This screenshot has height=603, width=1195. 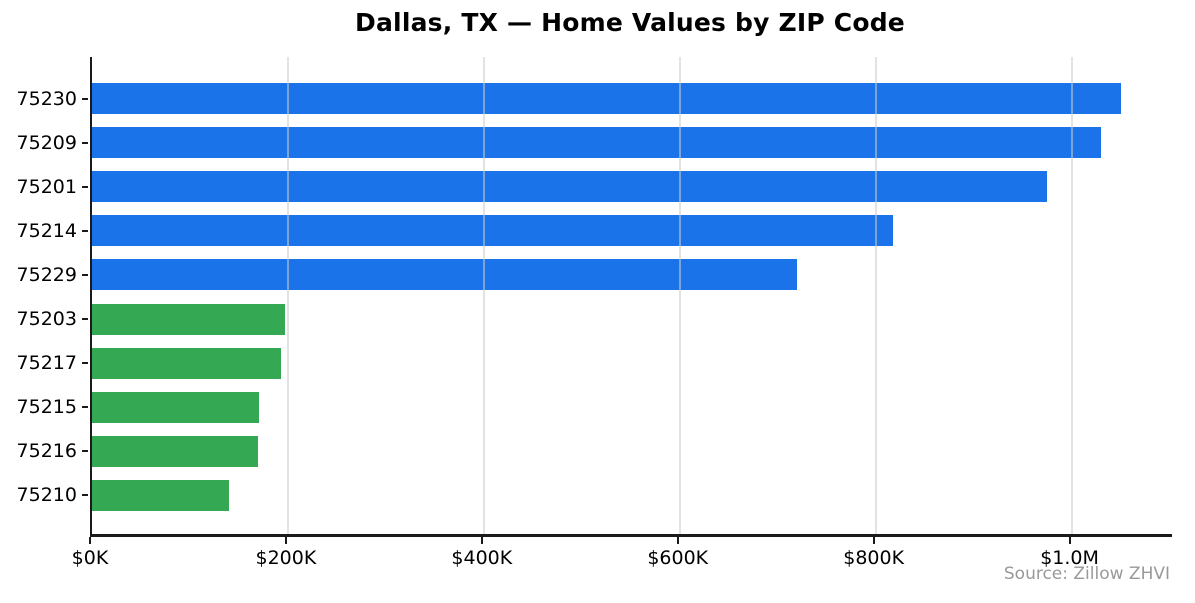 What do you see at coordinates (46, 319) in the screenshot?
I see `y-tick-label-75203: 75203` at bounding box center [46, 319].